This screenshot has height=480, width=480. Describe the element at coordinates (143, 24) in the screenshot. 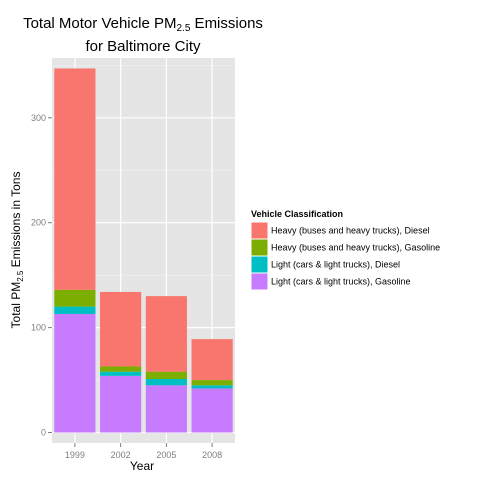

I see `chart-title-line-1: Total Motor Vehicle PM2.5 Emissions` at that location.